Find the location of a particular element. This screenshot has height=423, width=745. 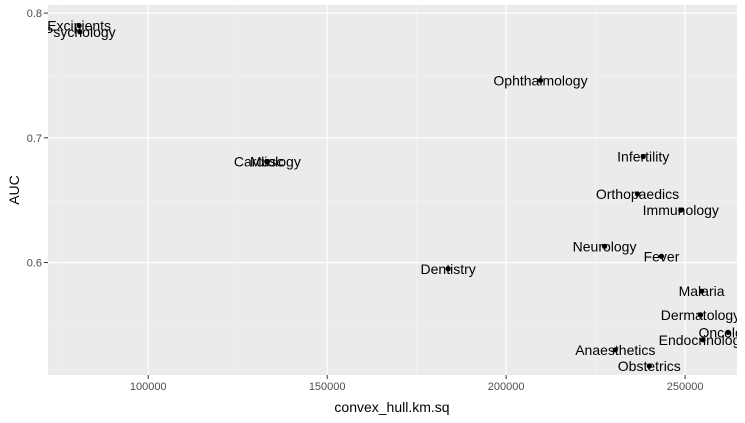

y-axis-title: AUC is located at coordinates (14, 190).